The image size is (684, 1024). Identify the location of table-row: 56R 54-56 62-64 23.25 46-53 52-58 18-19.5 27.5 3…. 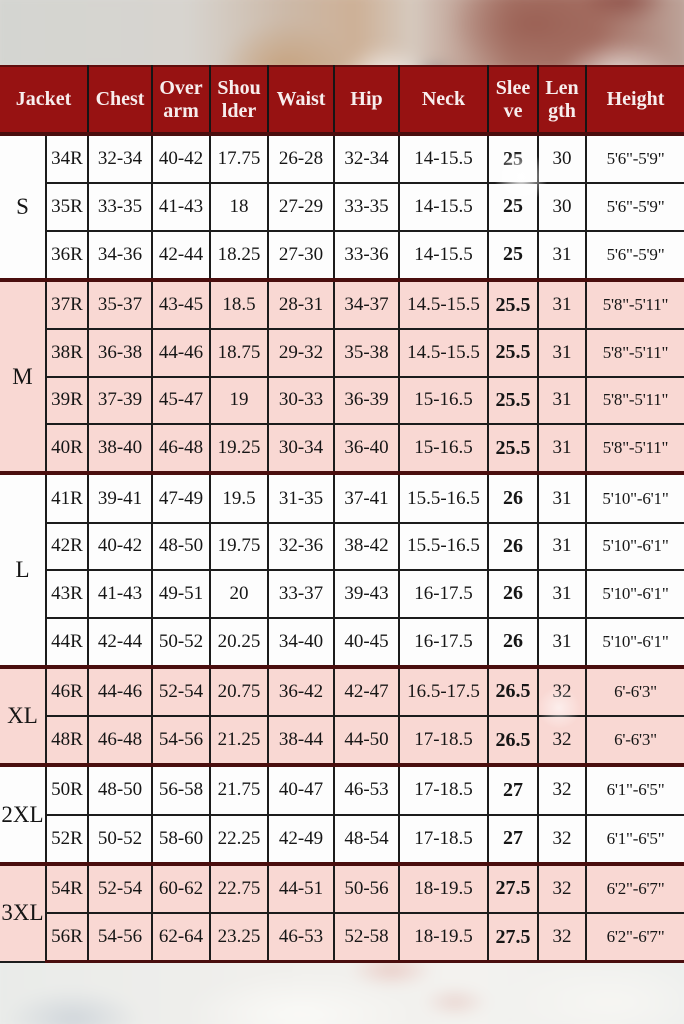
(342, 937).